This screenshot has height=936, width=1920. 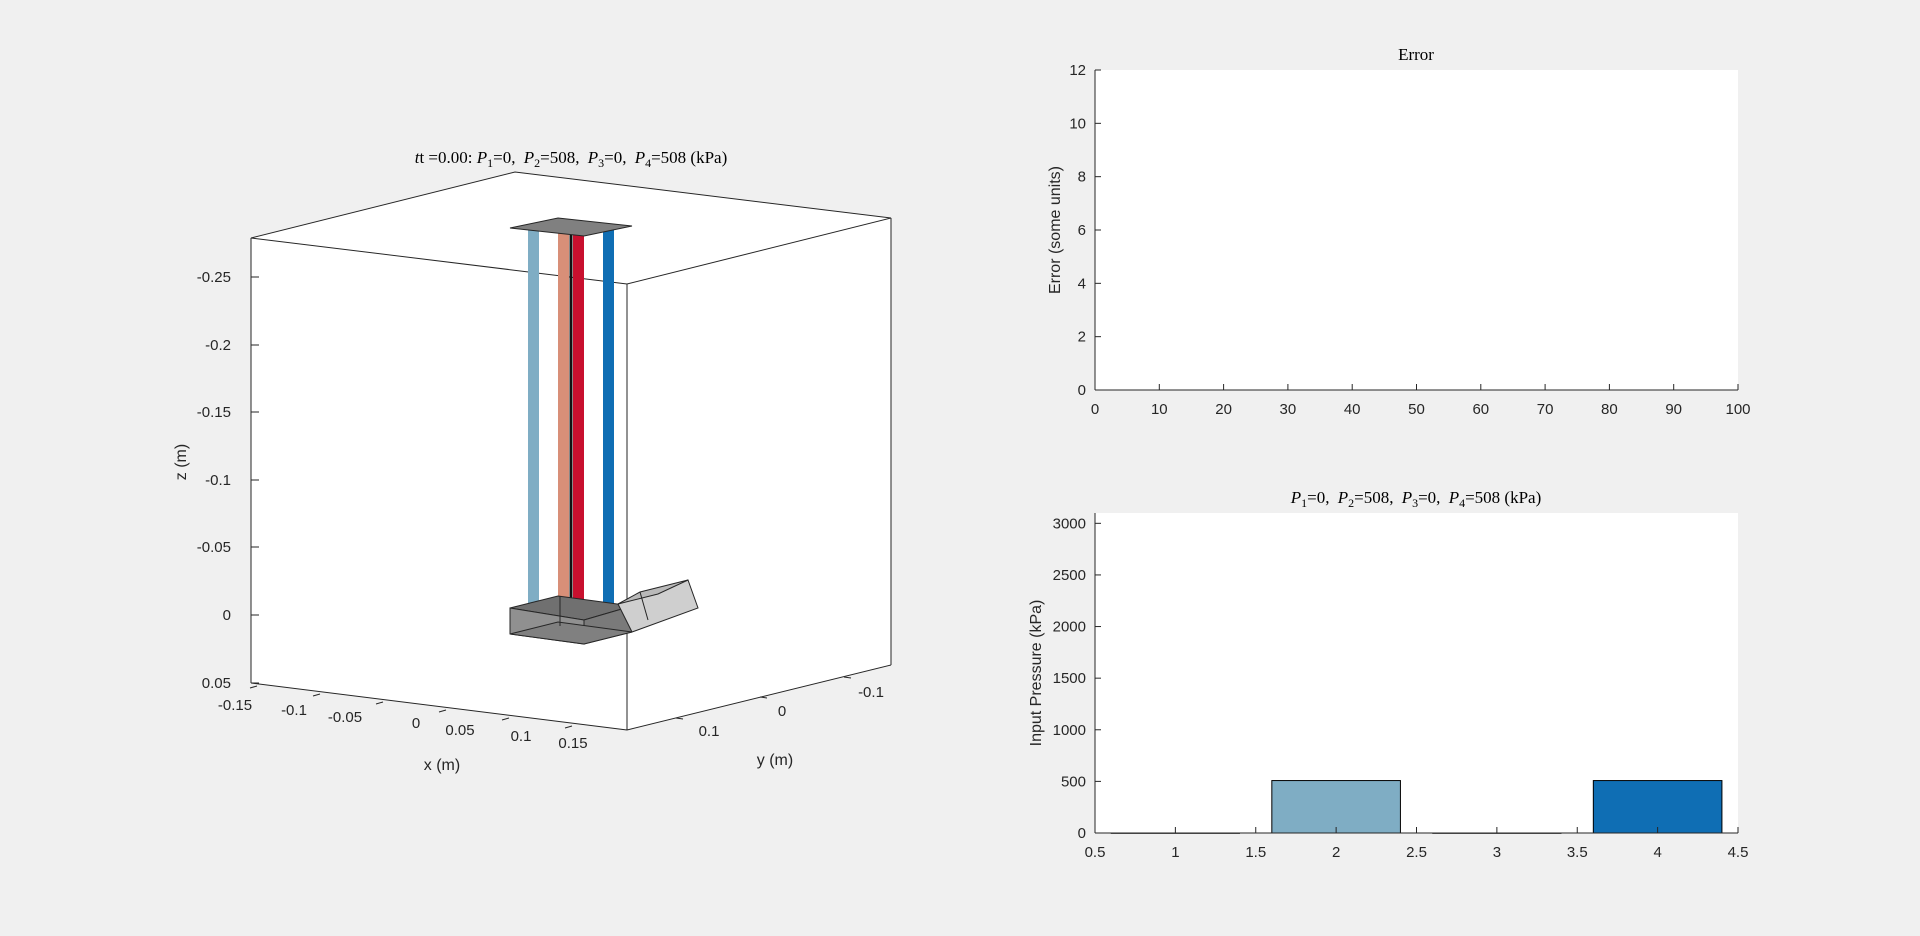 What do you see at coordinates (1288, 409) in the screenshot?
I see `error-x-tick-label: 30` at bounding box center [1288, 409].